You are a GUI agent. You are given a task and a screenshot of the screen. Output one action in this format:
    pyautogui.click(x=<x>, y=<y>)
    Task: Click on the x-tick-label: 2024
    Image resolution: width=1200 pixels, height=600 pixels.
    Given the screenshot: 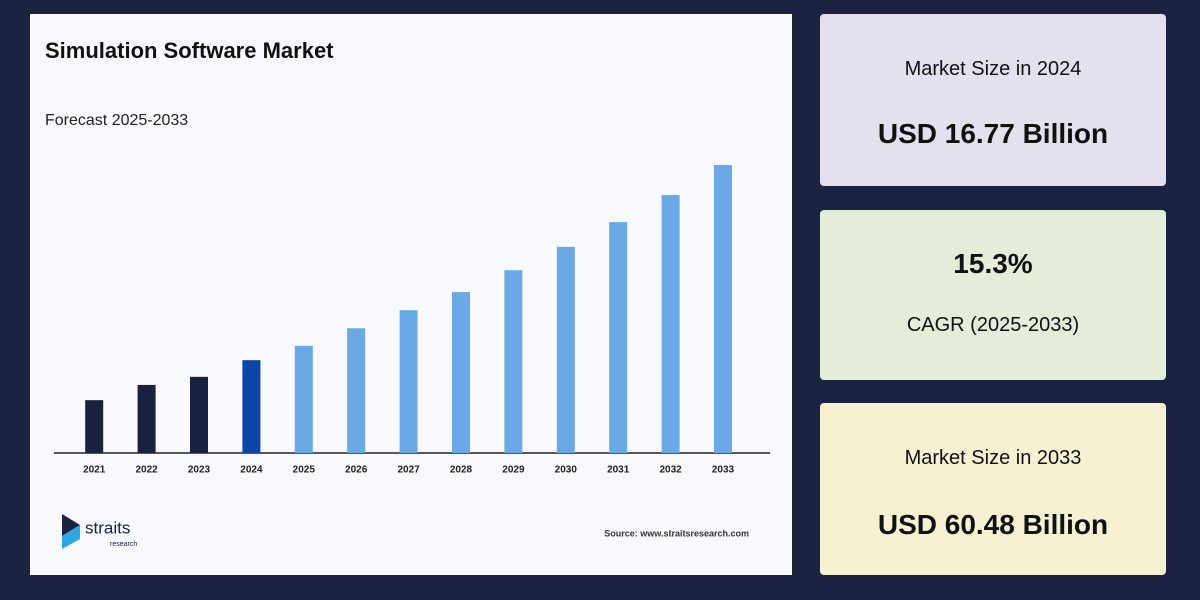 What is the action you would take?
    pyautogui.click(x=251, y=470)
    